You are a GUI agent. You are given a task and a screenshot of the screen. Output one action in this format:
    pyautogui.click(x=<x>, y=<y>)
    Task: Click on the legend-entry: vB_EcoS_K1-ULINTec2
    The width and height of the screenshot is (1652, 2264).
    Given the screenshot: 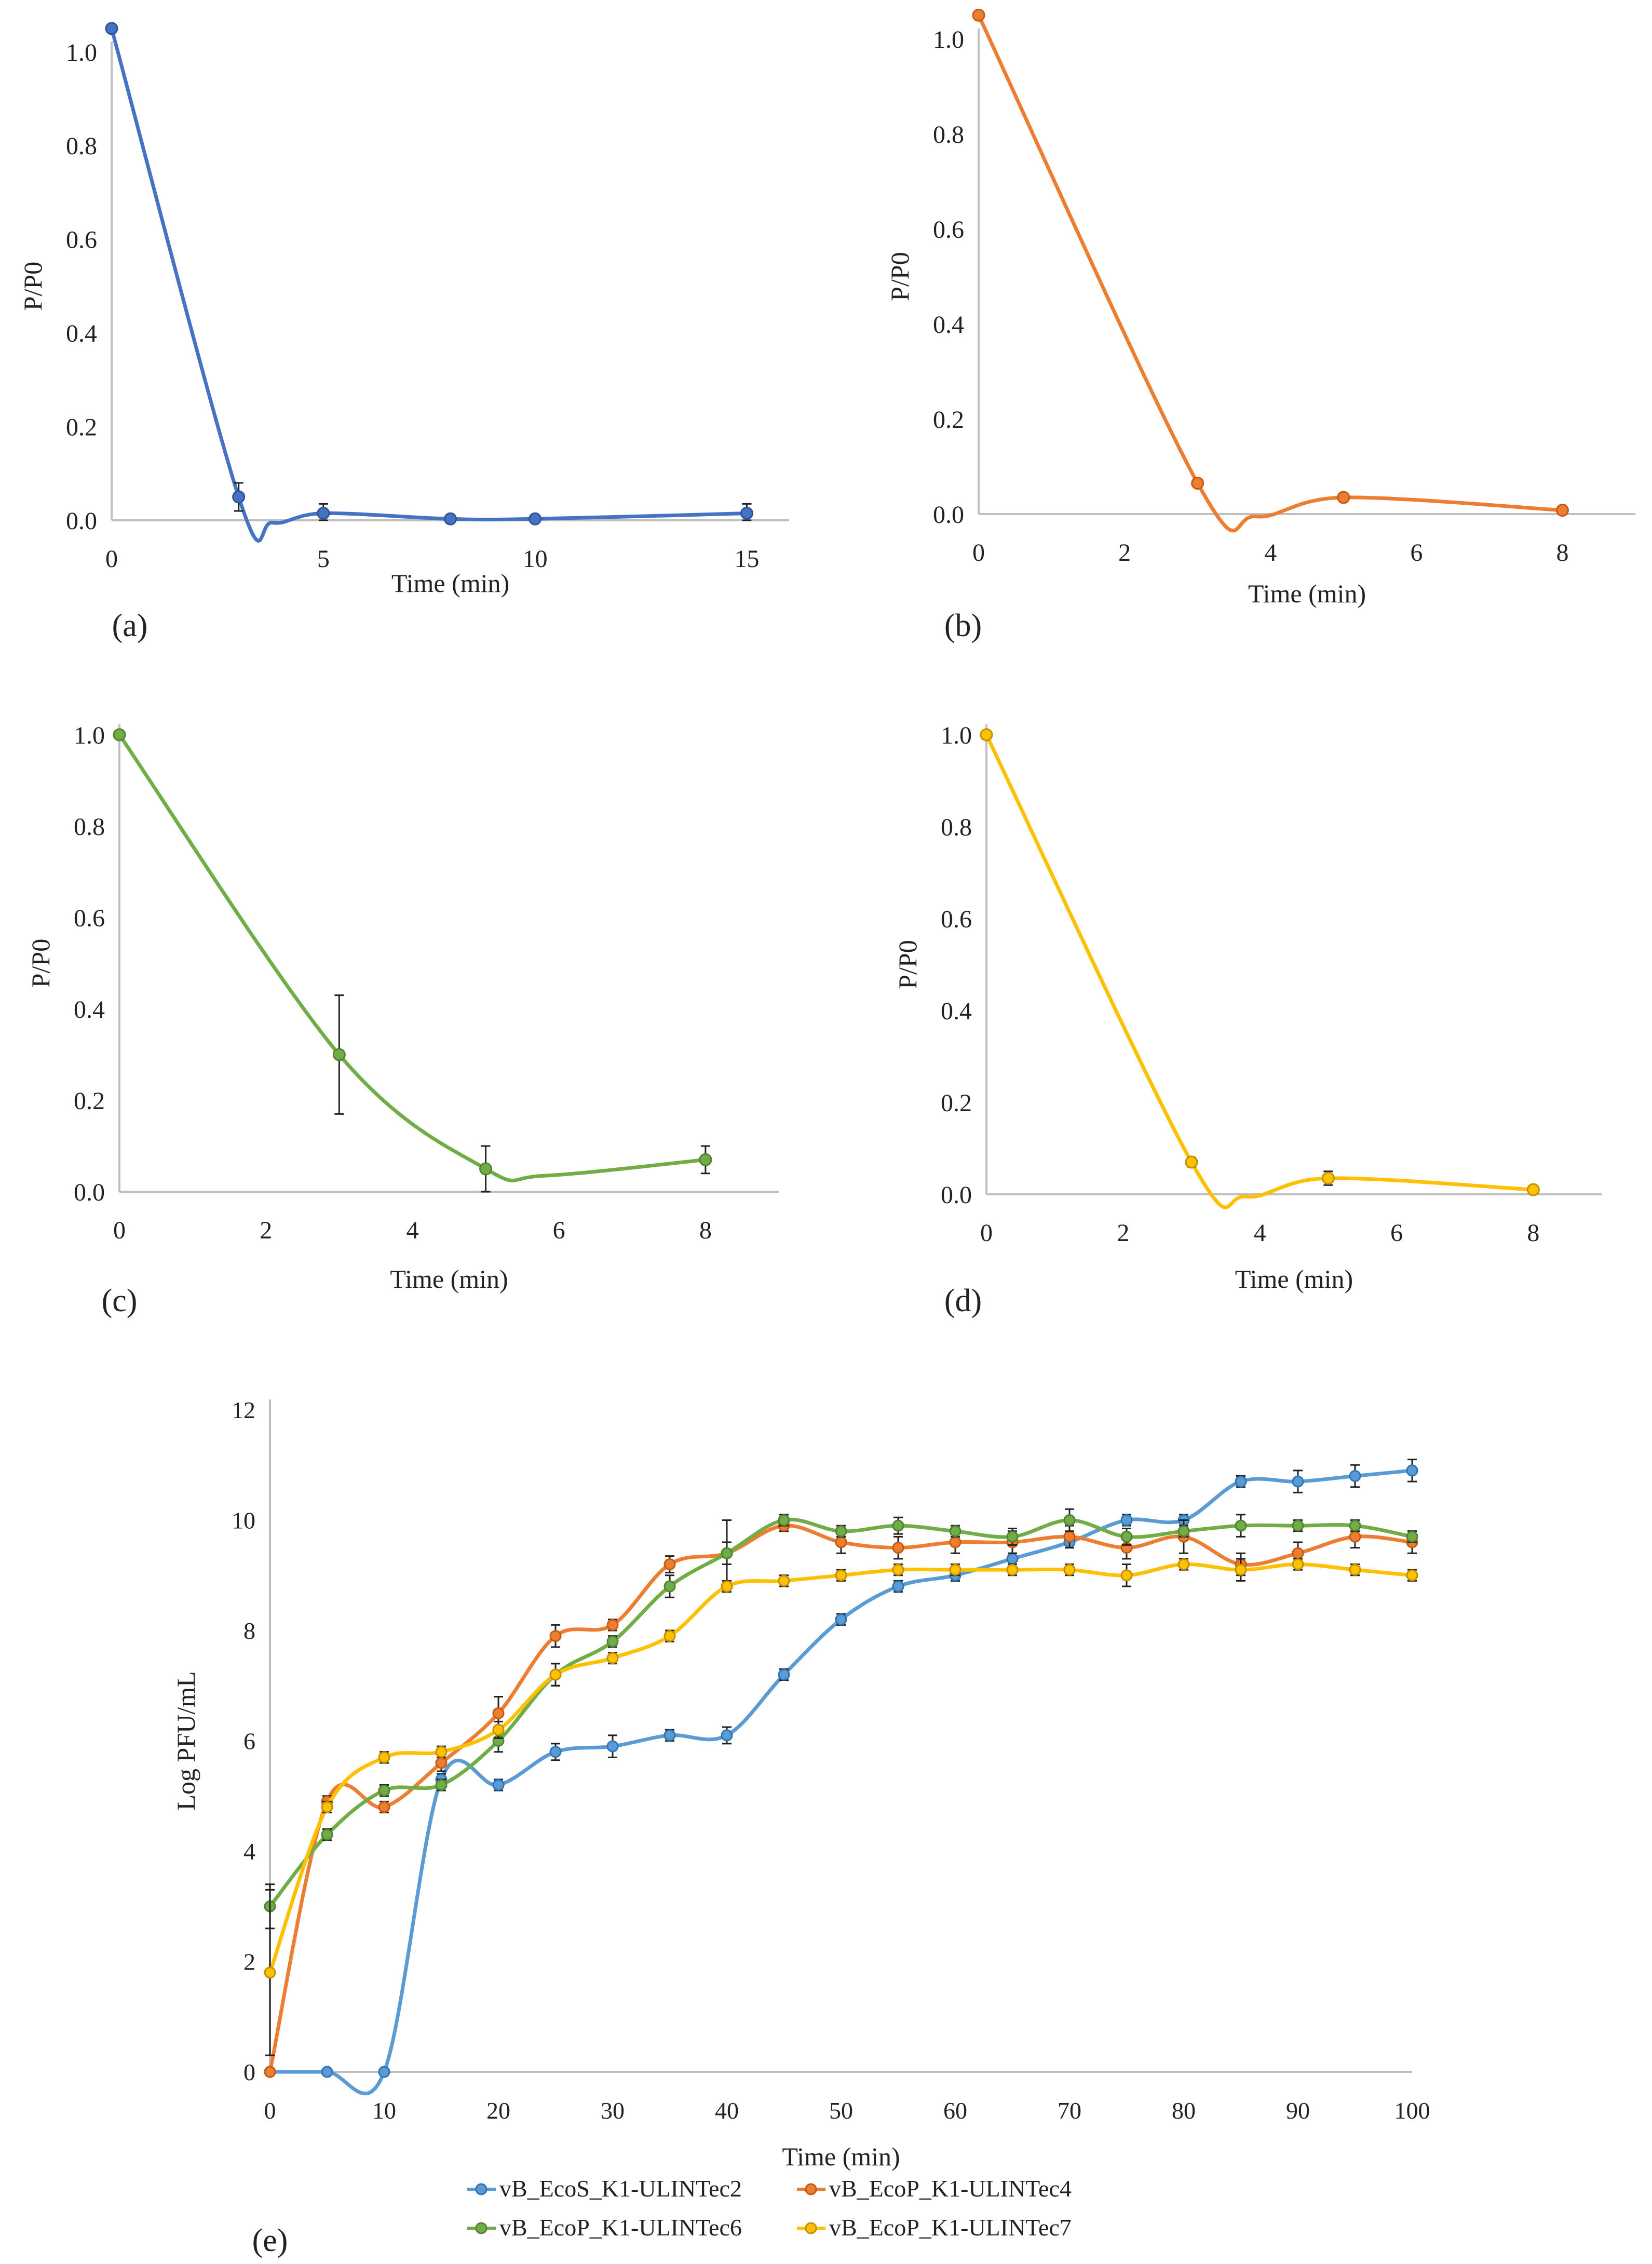 What is the action you would take?
    pyautogui.click(x=620, y=2188)
    